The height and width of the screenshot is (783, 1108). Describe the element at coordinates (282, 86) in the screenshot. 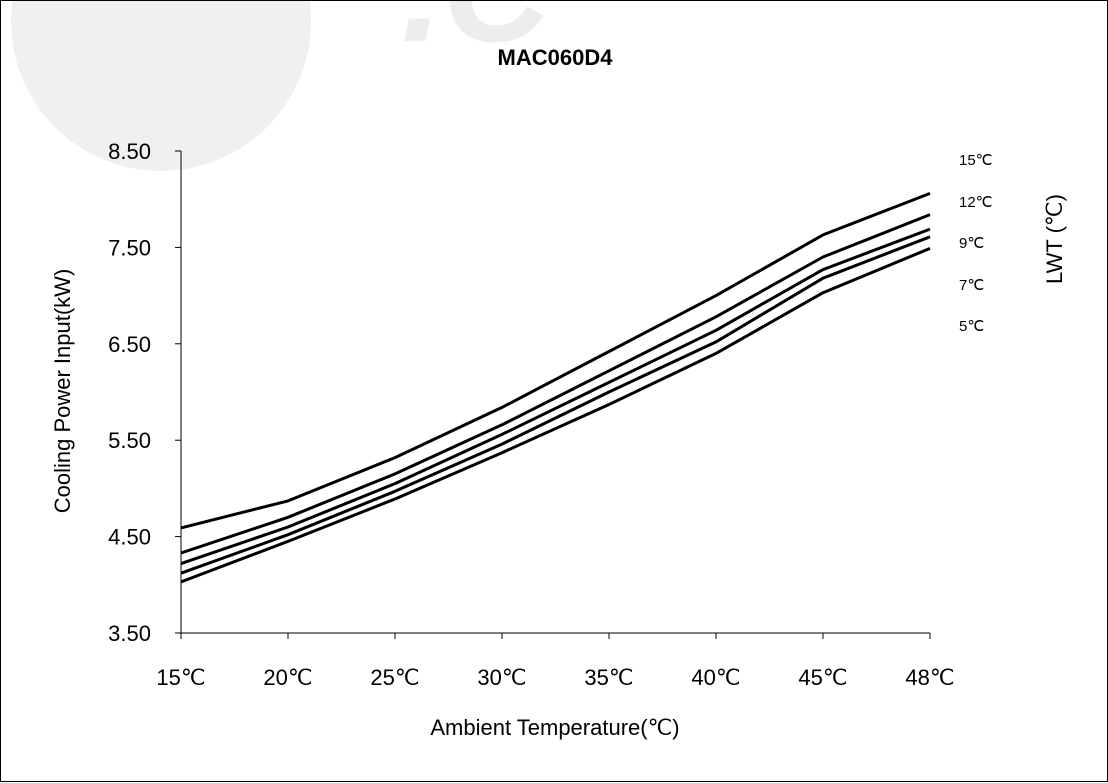

I see `watermark: .C` at that location.